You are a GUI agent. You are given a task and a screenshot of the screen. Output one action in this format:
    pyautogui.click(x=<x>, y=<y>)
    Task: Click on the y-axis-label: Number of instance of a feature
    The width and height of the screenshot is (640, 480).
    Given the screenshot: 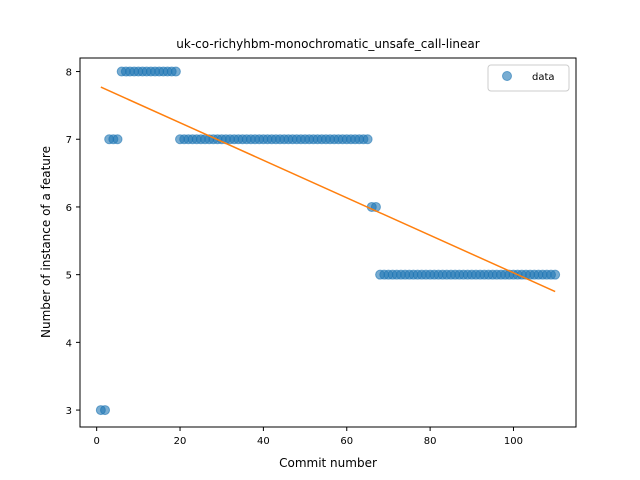 What is the action you would take?
    pyautogui.click(x=46, y=242)
    